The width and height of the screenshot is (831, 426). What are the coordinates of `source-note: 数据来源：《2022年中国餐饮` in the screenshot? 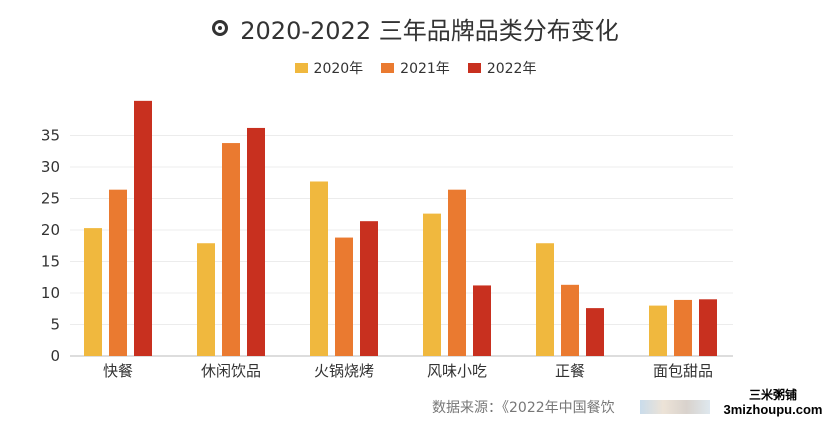 It's located at (523, 408).